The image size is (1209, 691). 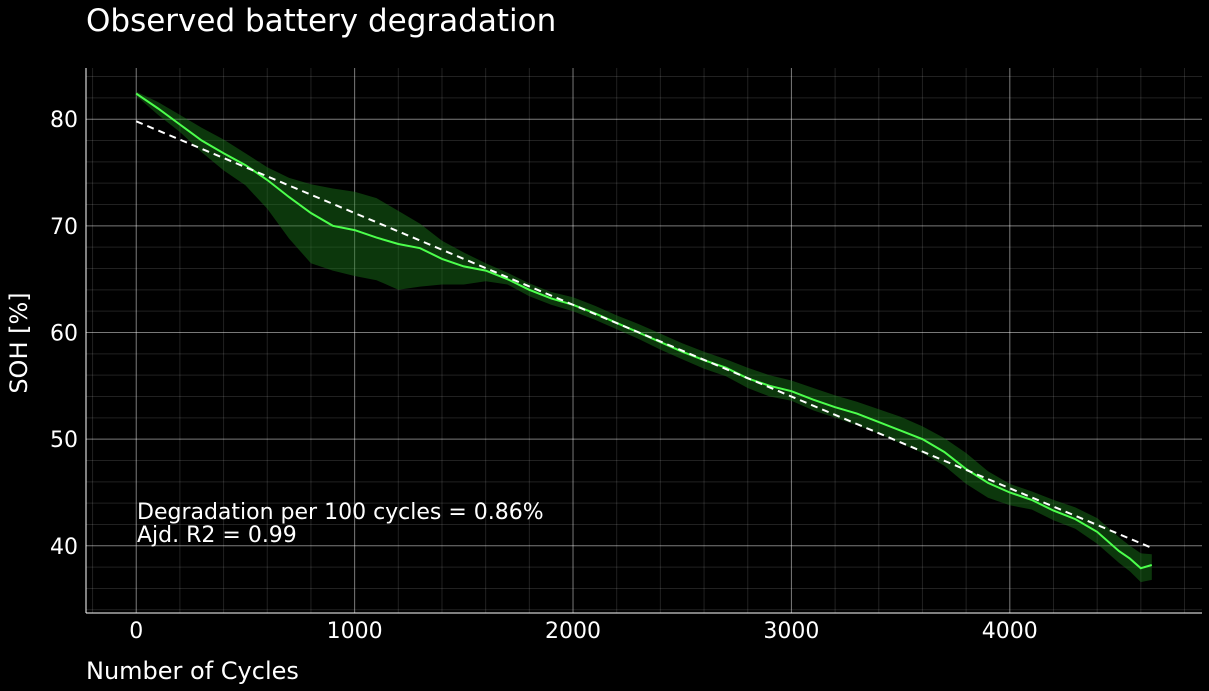 What do you see at coordinates (64, 120) in the screenshot?
I see `y-tick-label: 80` at bounding box center [64, 120].